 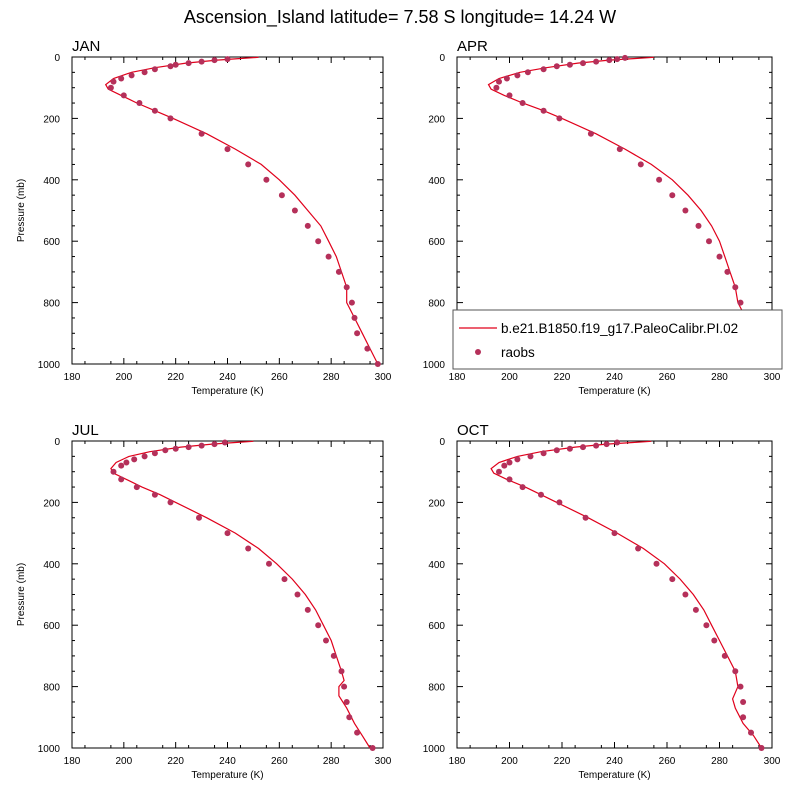 What do you see at coordinates (518, 352) in the screenshot?
I see `legend-entry-label: raobs` at bounding box center [518, 352].